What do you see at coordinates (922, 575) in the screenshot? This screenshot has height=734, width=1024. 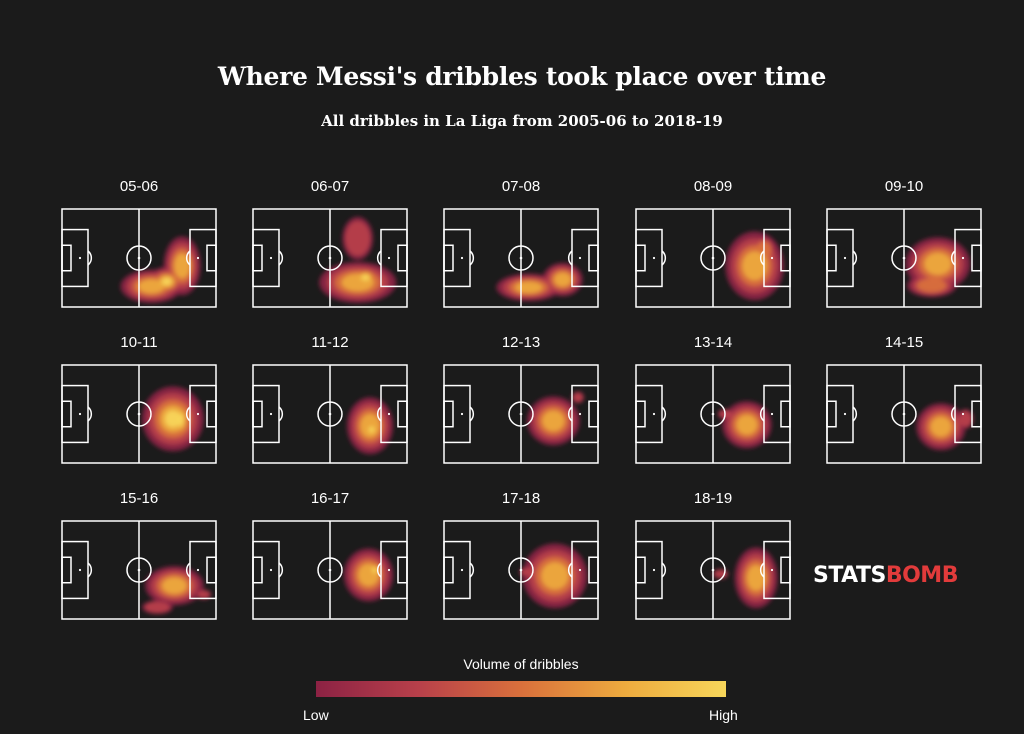 I see `brand-bomb: BOMB` at bounding box center [922, 575].